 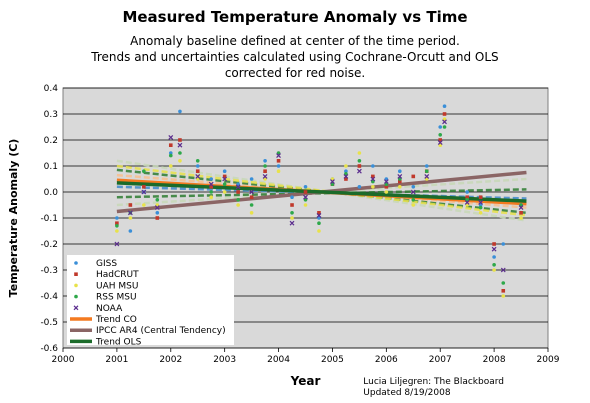 What do you see at coordinates (51, 141) in the screenshot?
I see `y-tick-label: 0.2` at bounding box center [51, 141].